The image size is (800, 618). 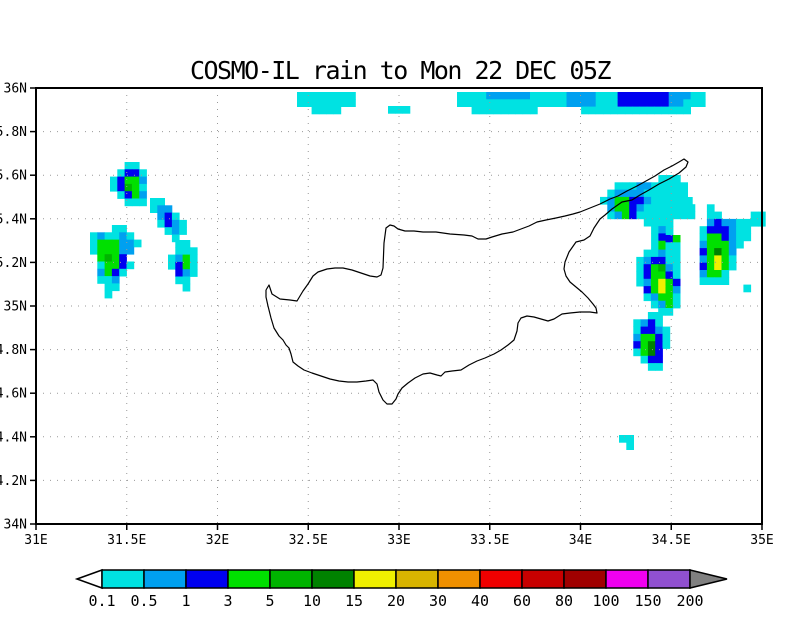 What do you see at coordinates (13, 481) in the screenshot?
I see `y-axis-tick-label: 34.2N` at bounding box center [13, 481].